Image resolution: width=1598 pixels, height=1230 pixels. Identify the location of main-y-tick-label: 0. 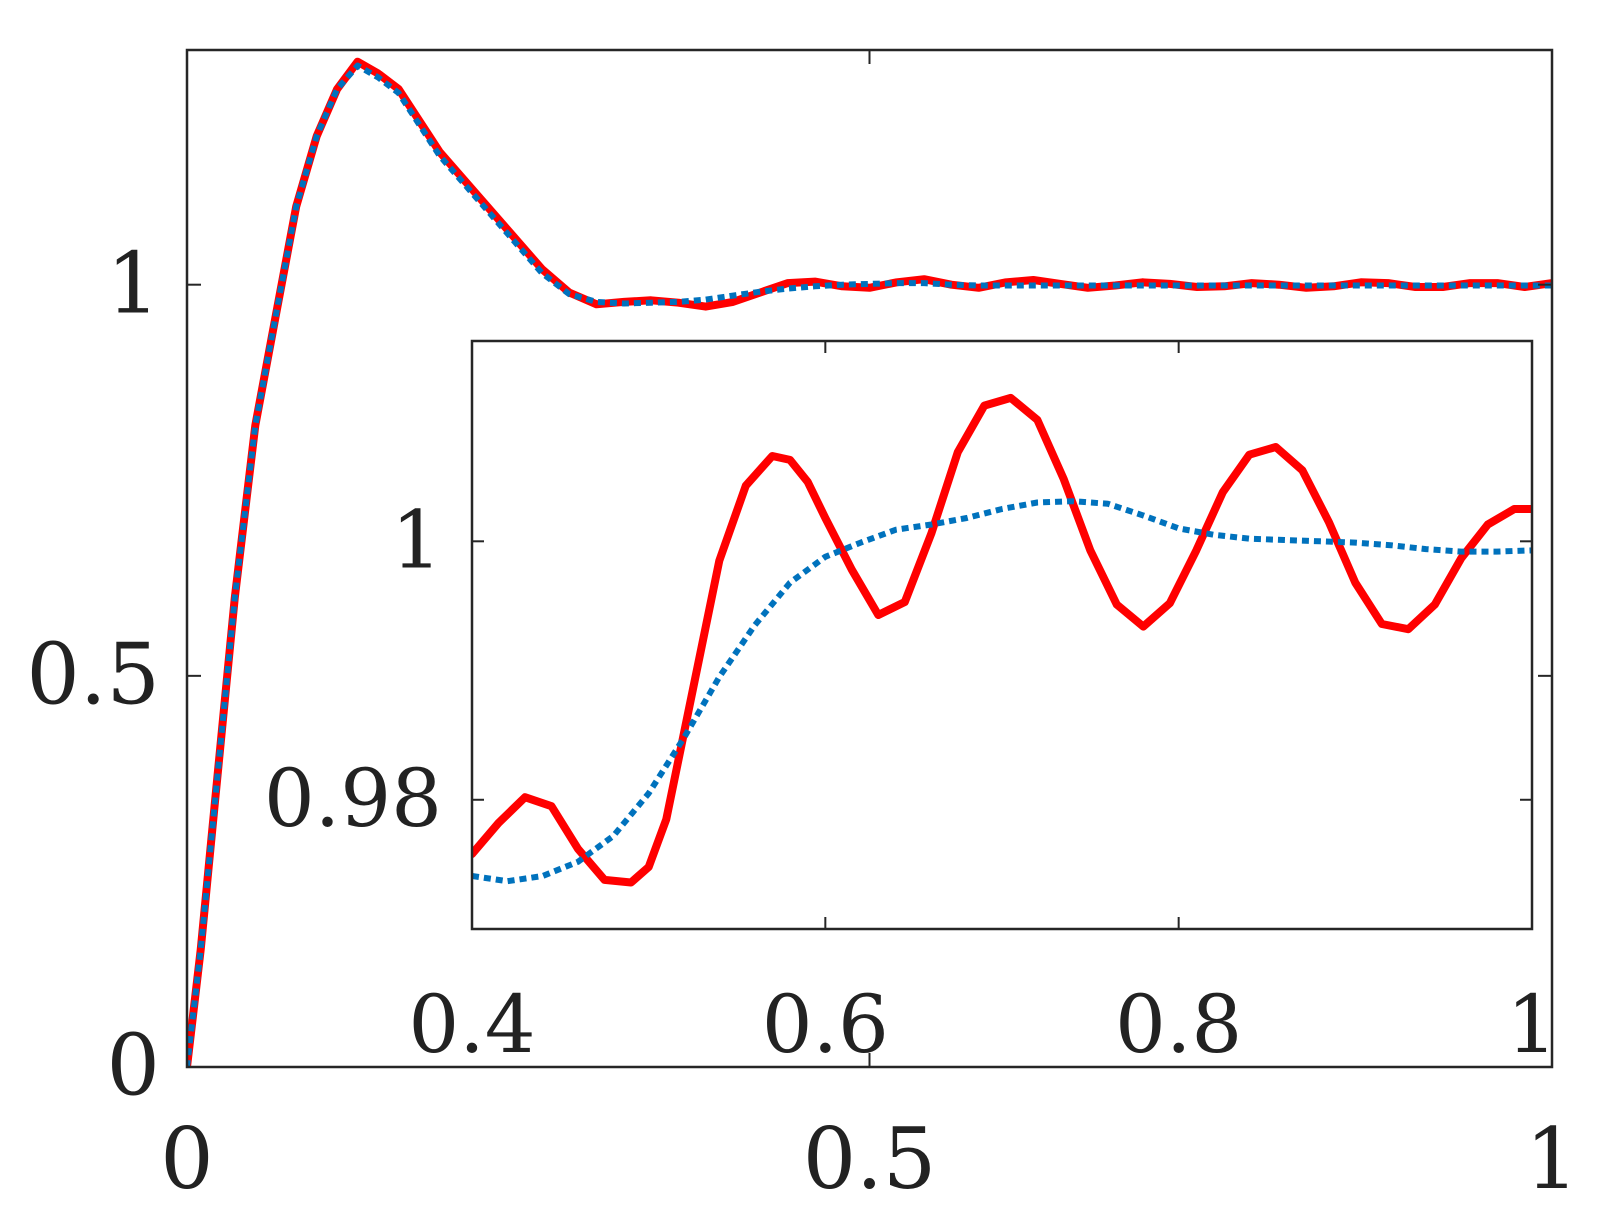
(133, 1066).